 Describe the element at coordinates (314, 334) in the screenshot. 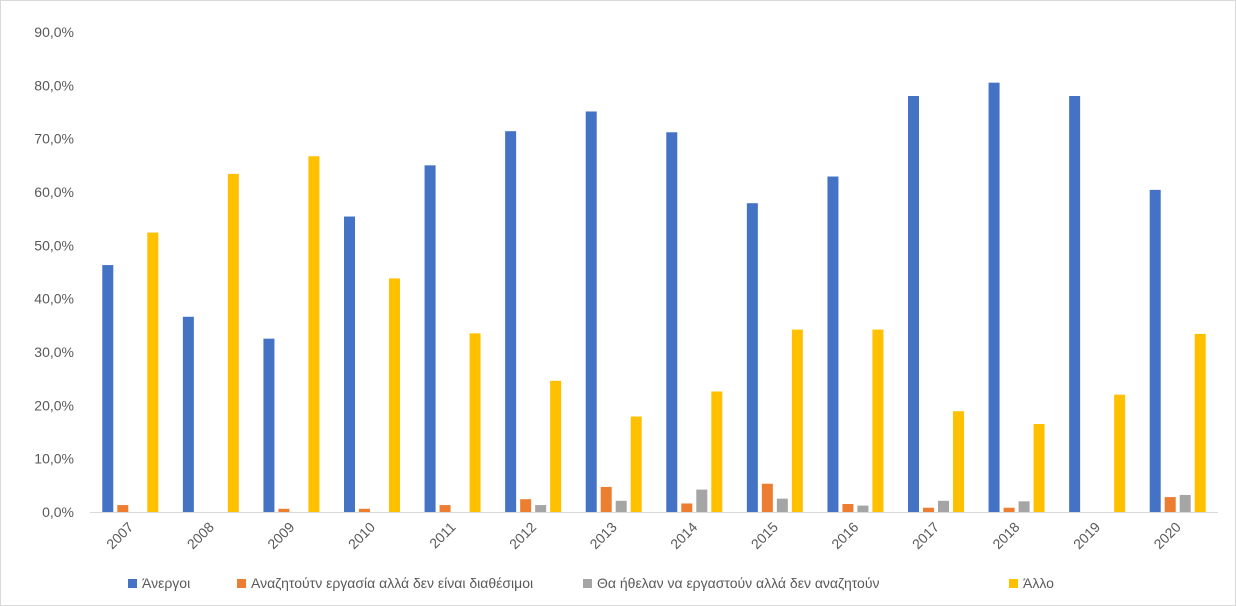

I see `bar-4-2009` at that location.